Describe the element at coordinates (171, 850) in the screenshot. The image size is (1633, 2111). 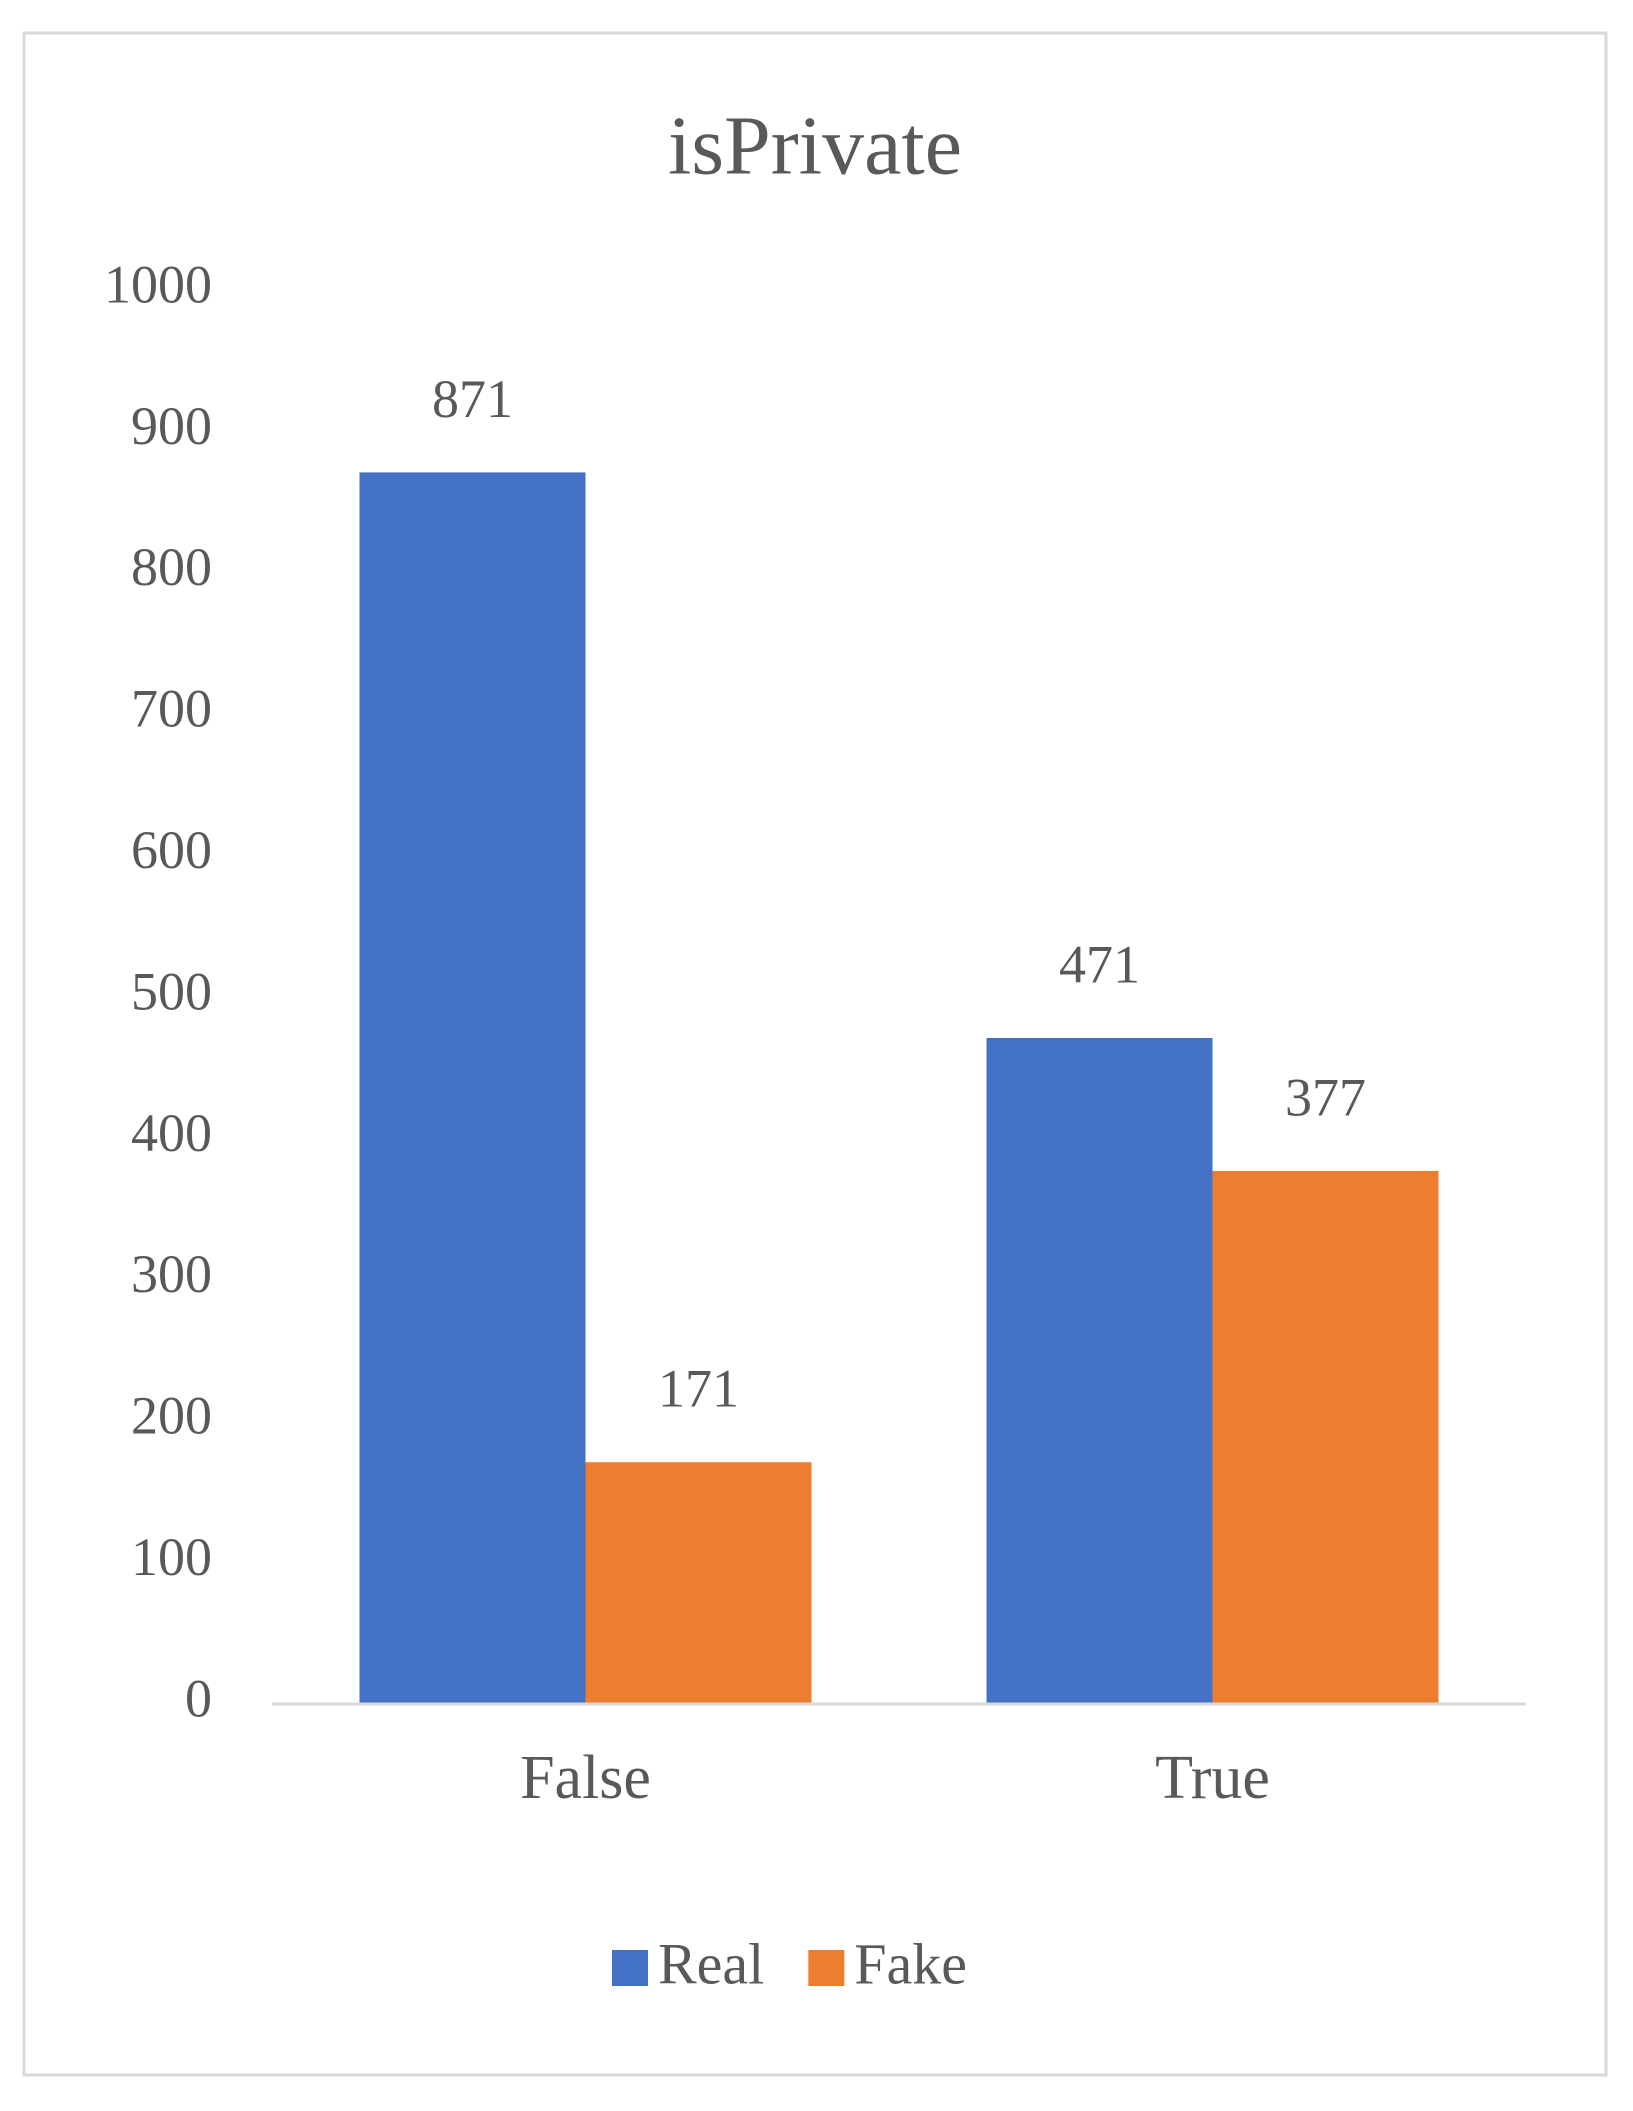
I see `y-tick-label: 600` at that location.